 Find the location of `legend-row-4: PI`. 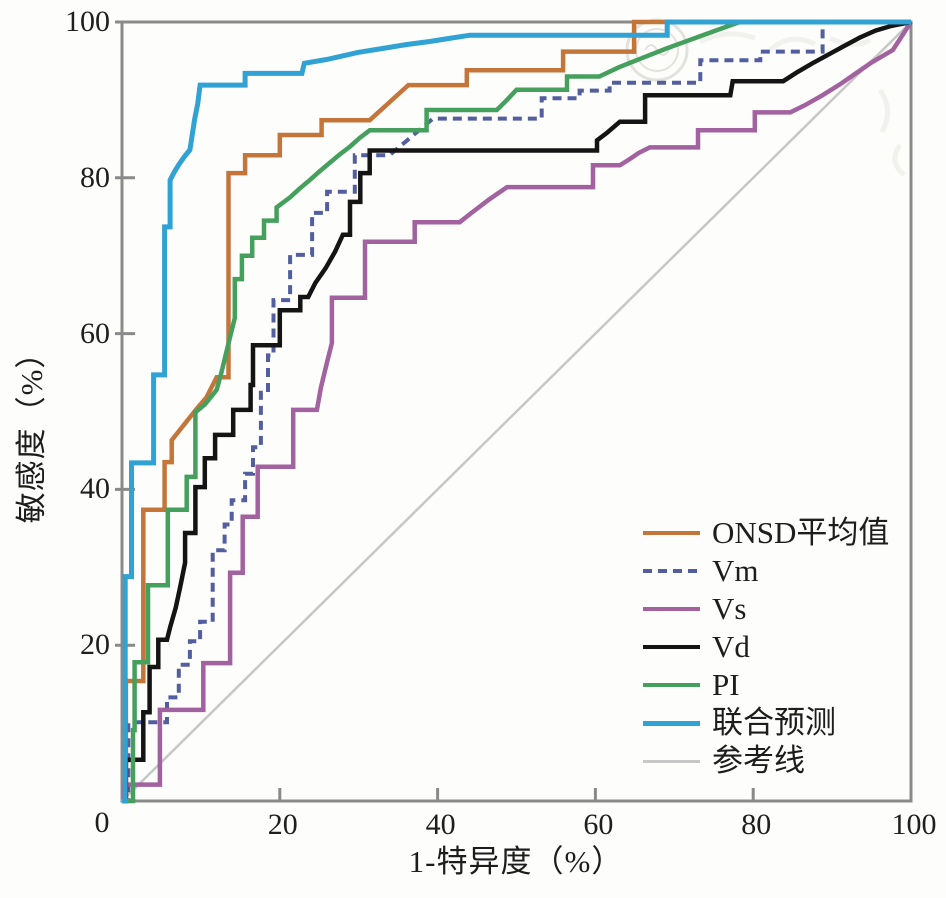

legend-row-4: PI is located at coordinates (766, 685).